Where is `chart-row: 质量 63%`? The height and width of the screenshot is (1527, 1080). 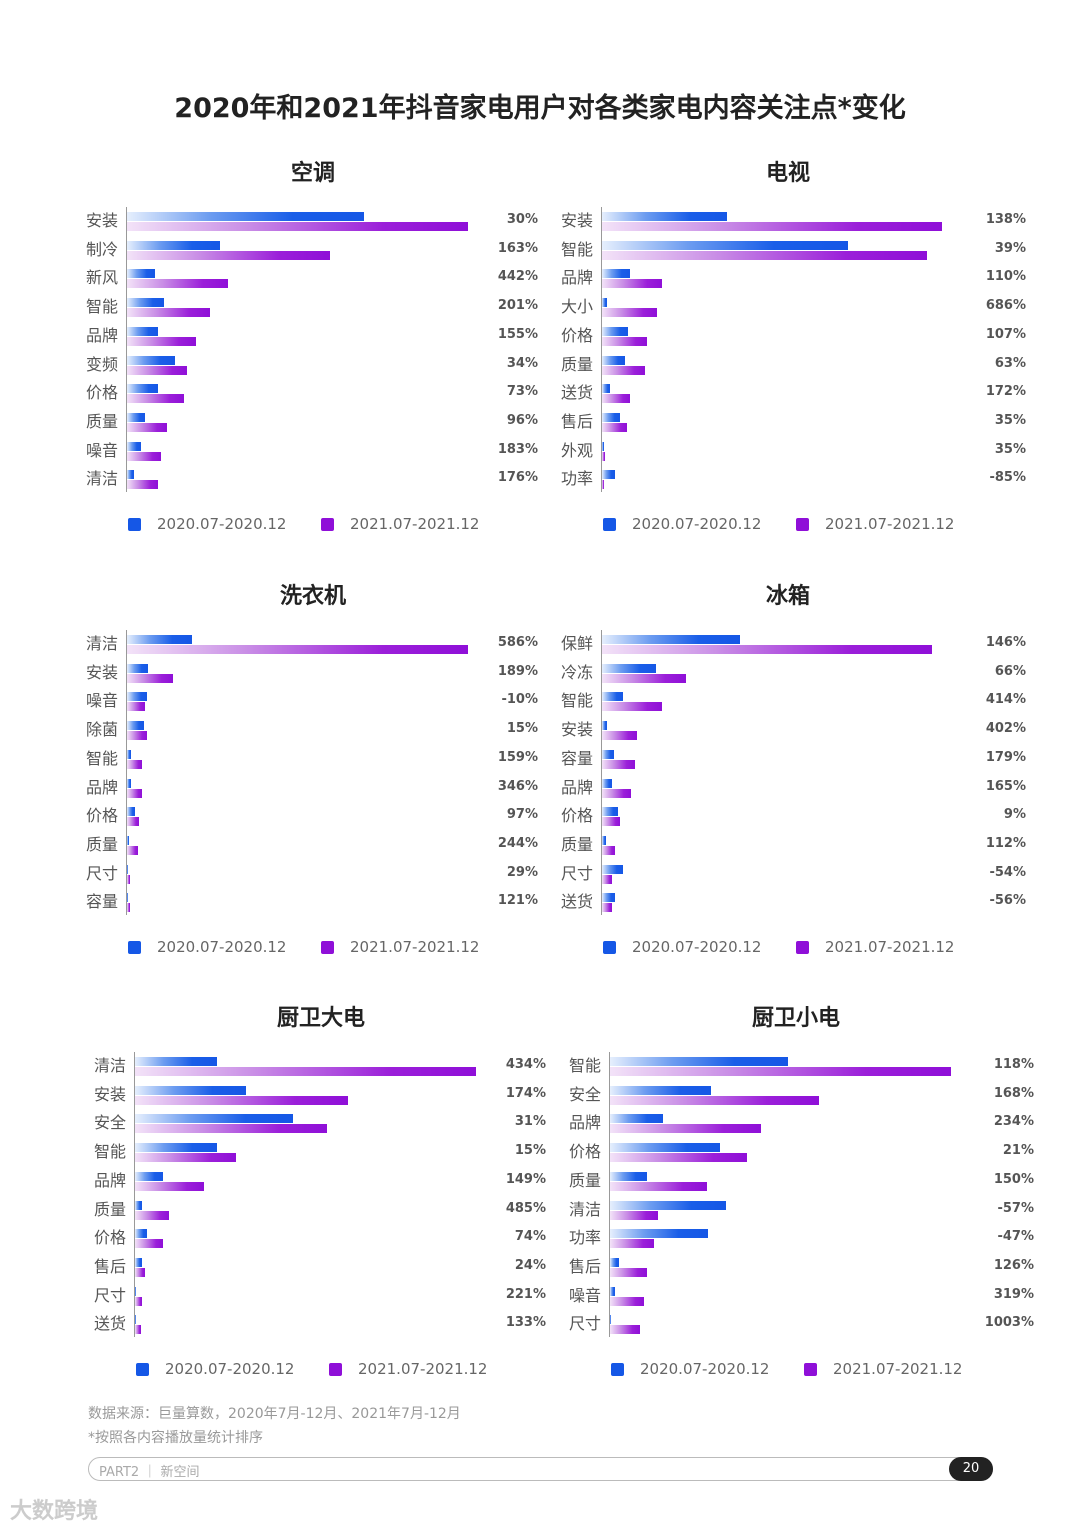
chart-row: 质量 63% is located at coordinates (789, 367).